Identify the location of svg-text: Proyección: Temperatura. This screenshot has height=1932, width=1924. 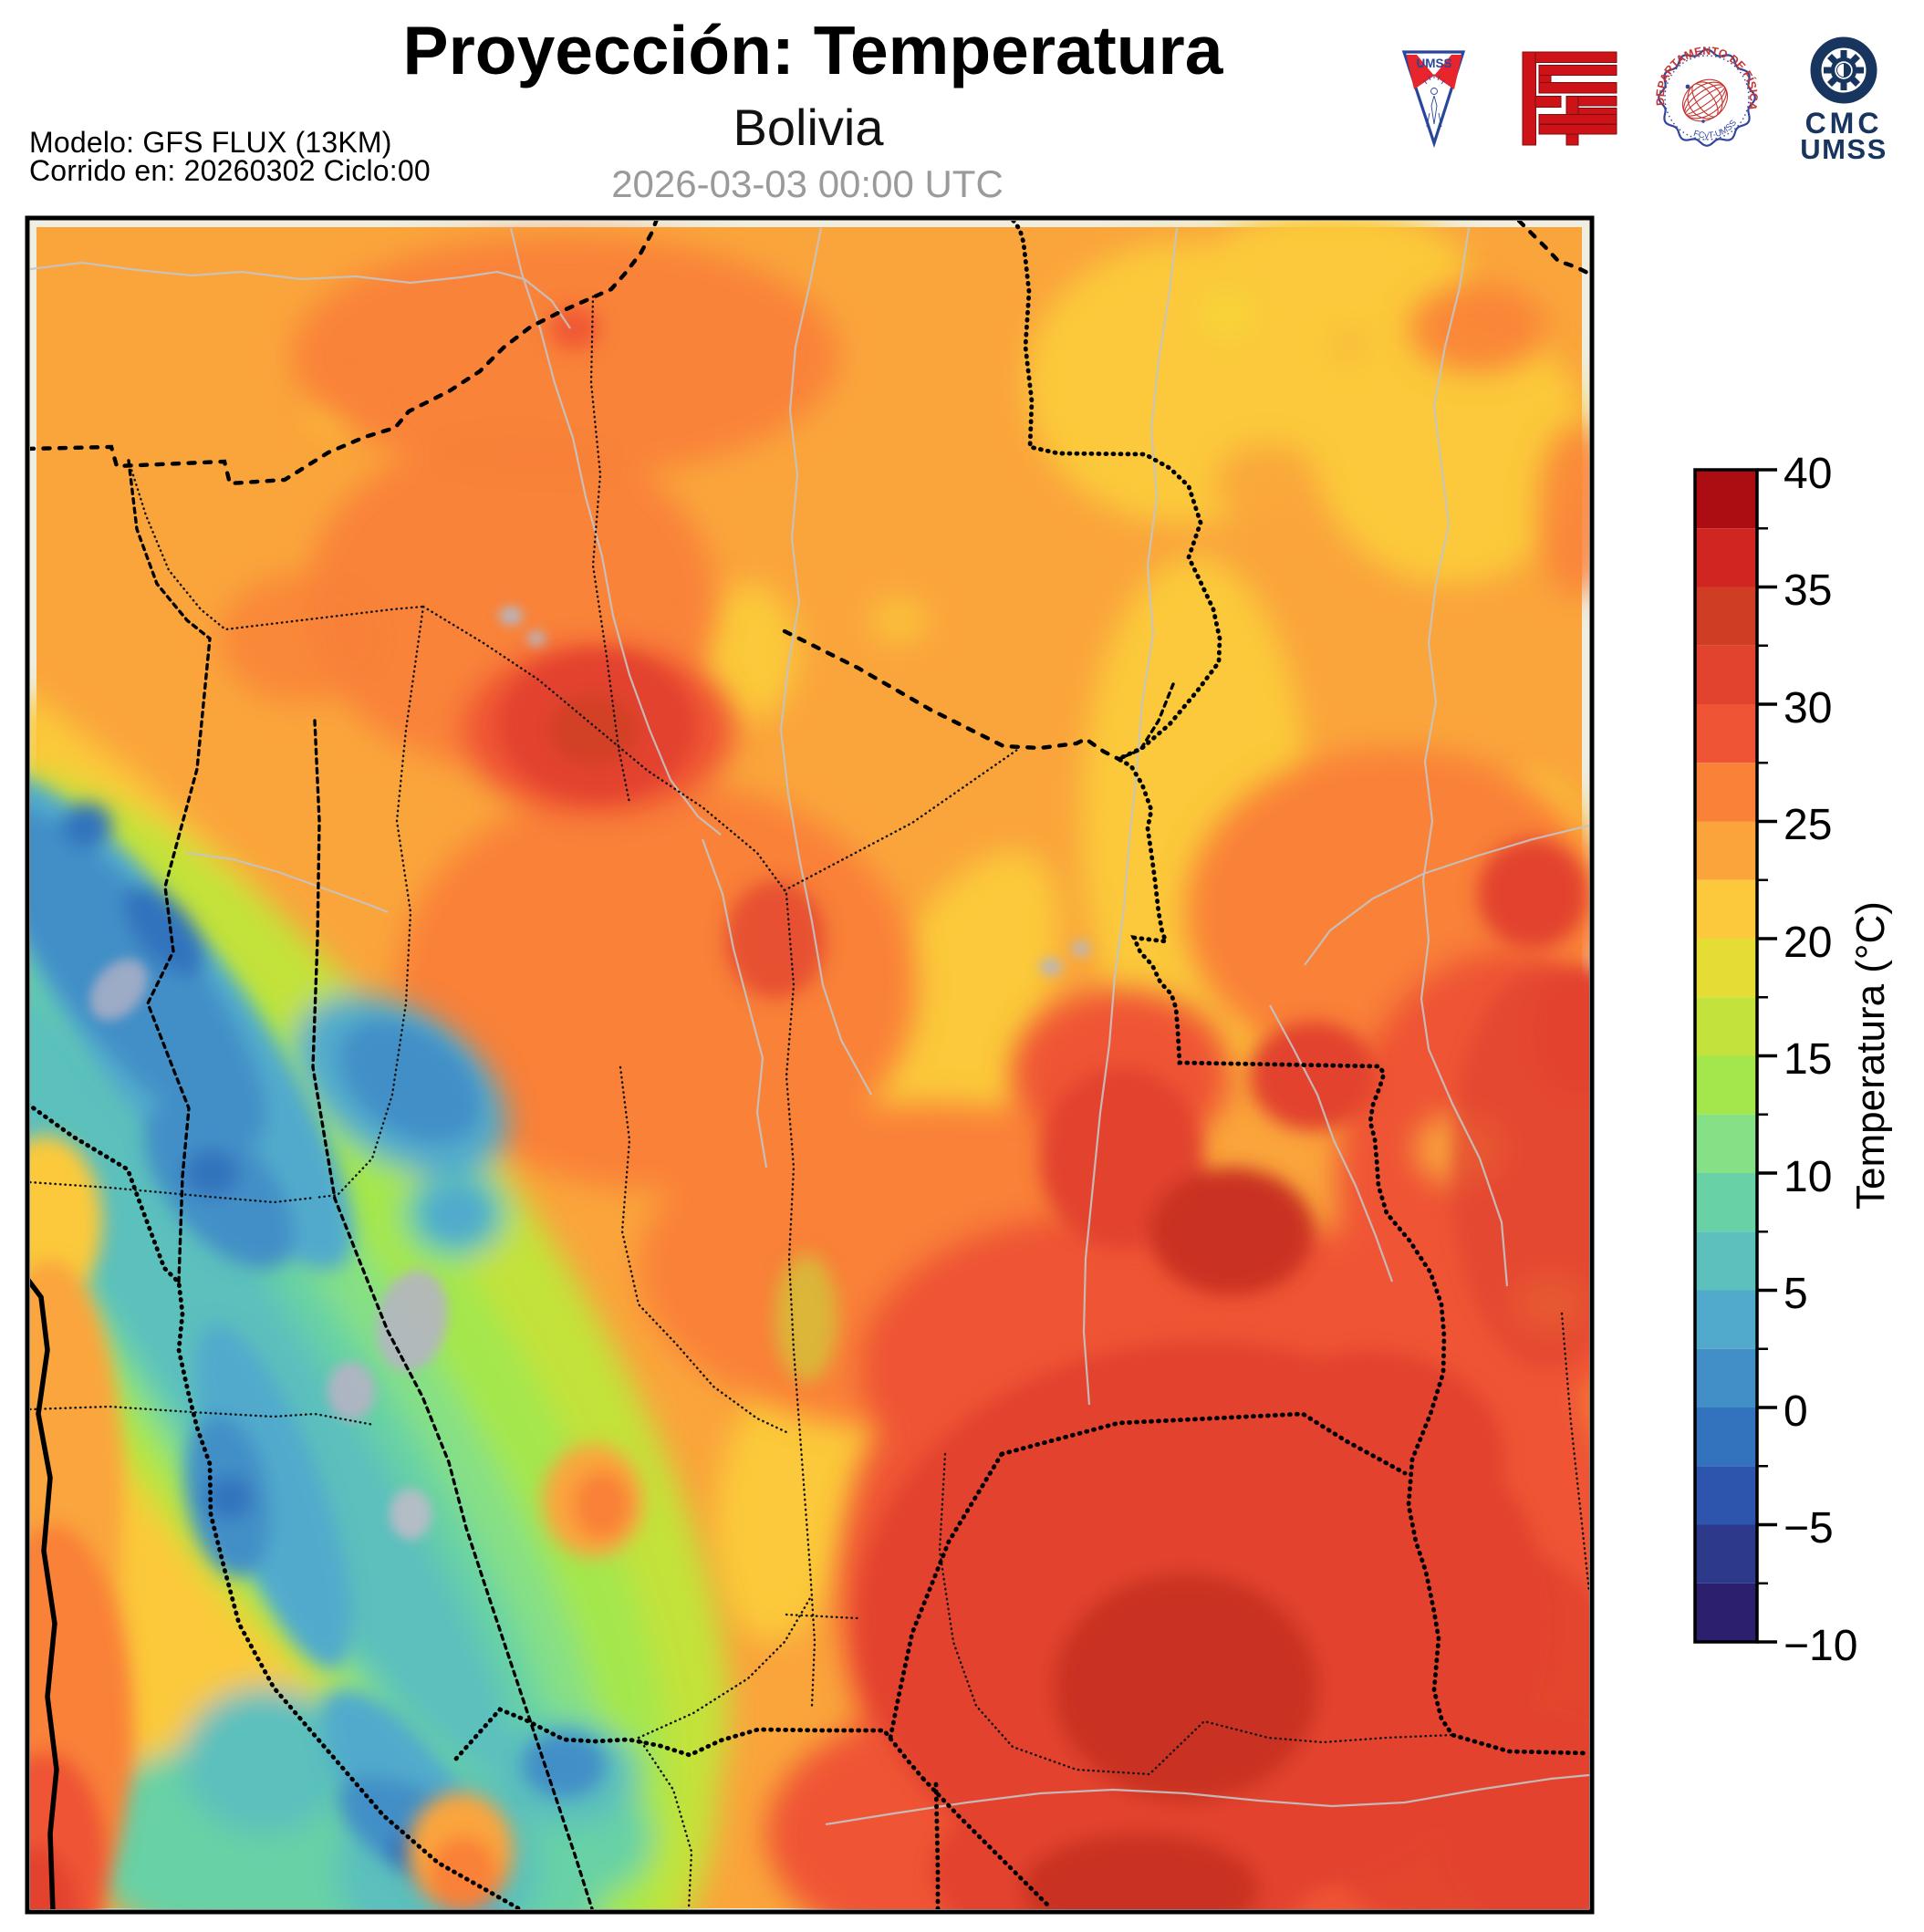
(813, 50).